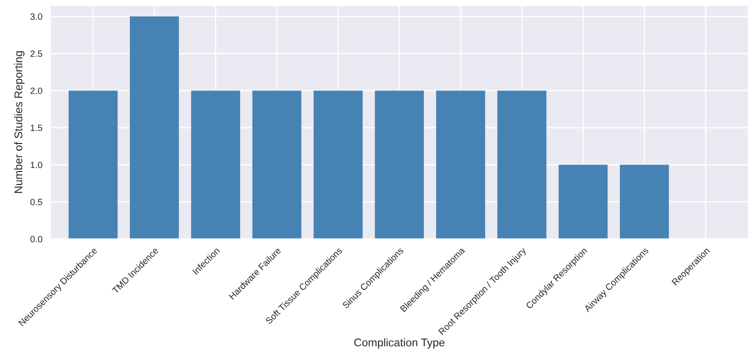  Describe the element at coordinates (36, 128) in the screenshot. I see `y-tick-label: 1.5` at that location.